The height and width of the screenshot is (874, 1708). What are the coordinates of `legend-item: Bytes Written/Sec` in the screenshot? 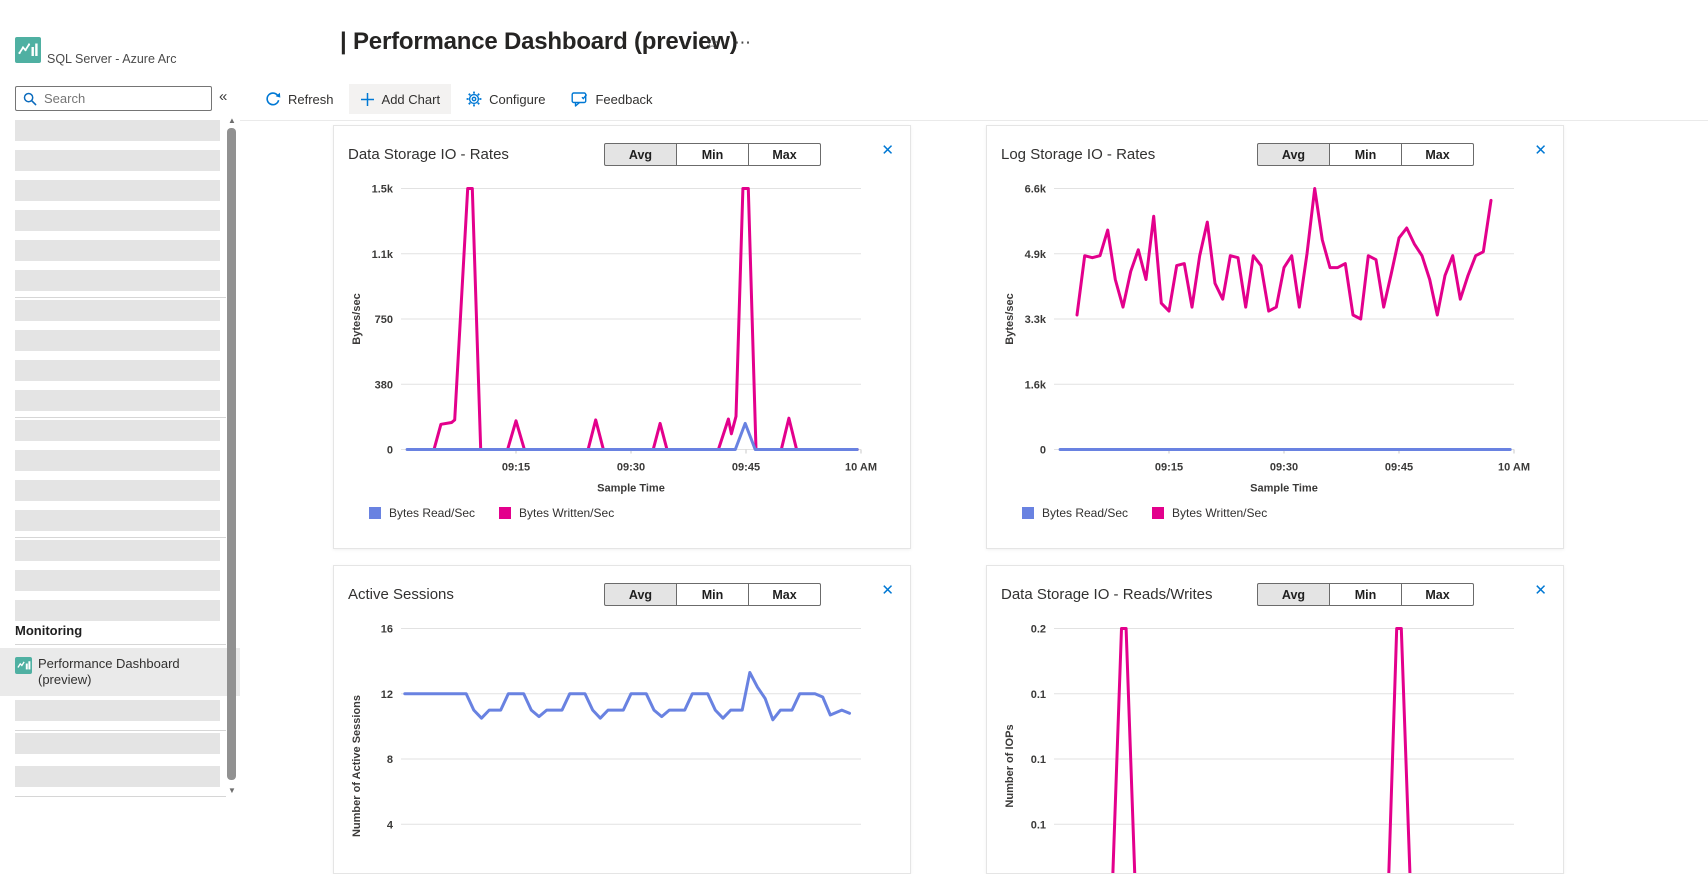 It's located at (1209, 513).